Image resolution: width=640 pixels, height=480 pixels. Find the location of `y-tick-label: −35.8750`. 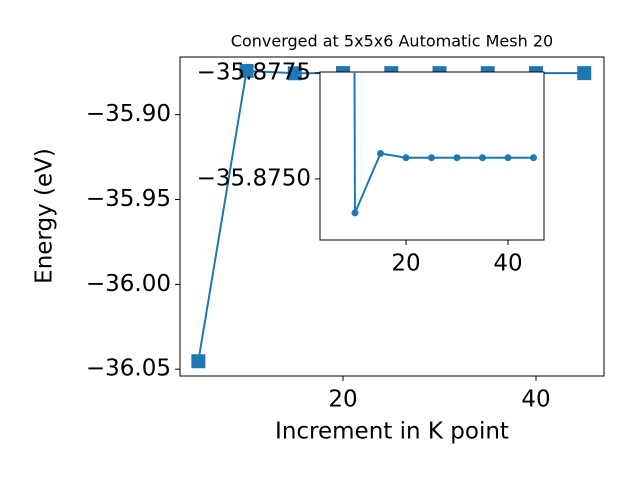

y-tick-label: −35.8750 is located at coordinates (254, 178).